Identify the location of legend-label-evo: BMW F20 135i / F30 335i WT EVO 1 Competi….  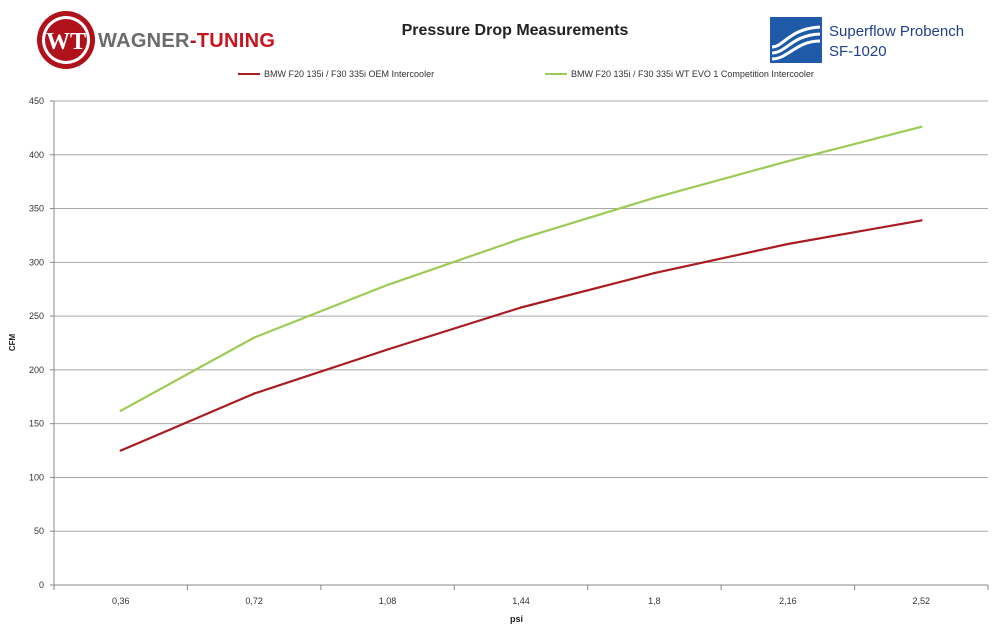
(692, 74).